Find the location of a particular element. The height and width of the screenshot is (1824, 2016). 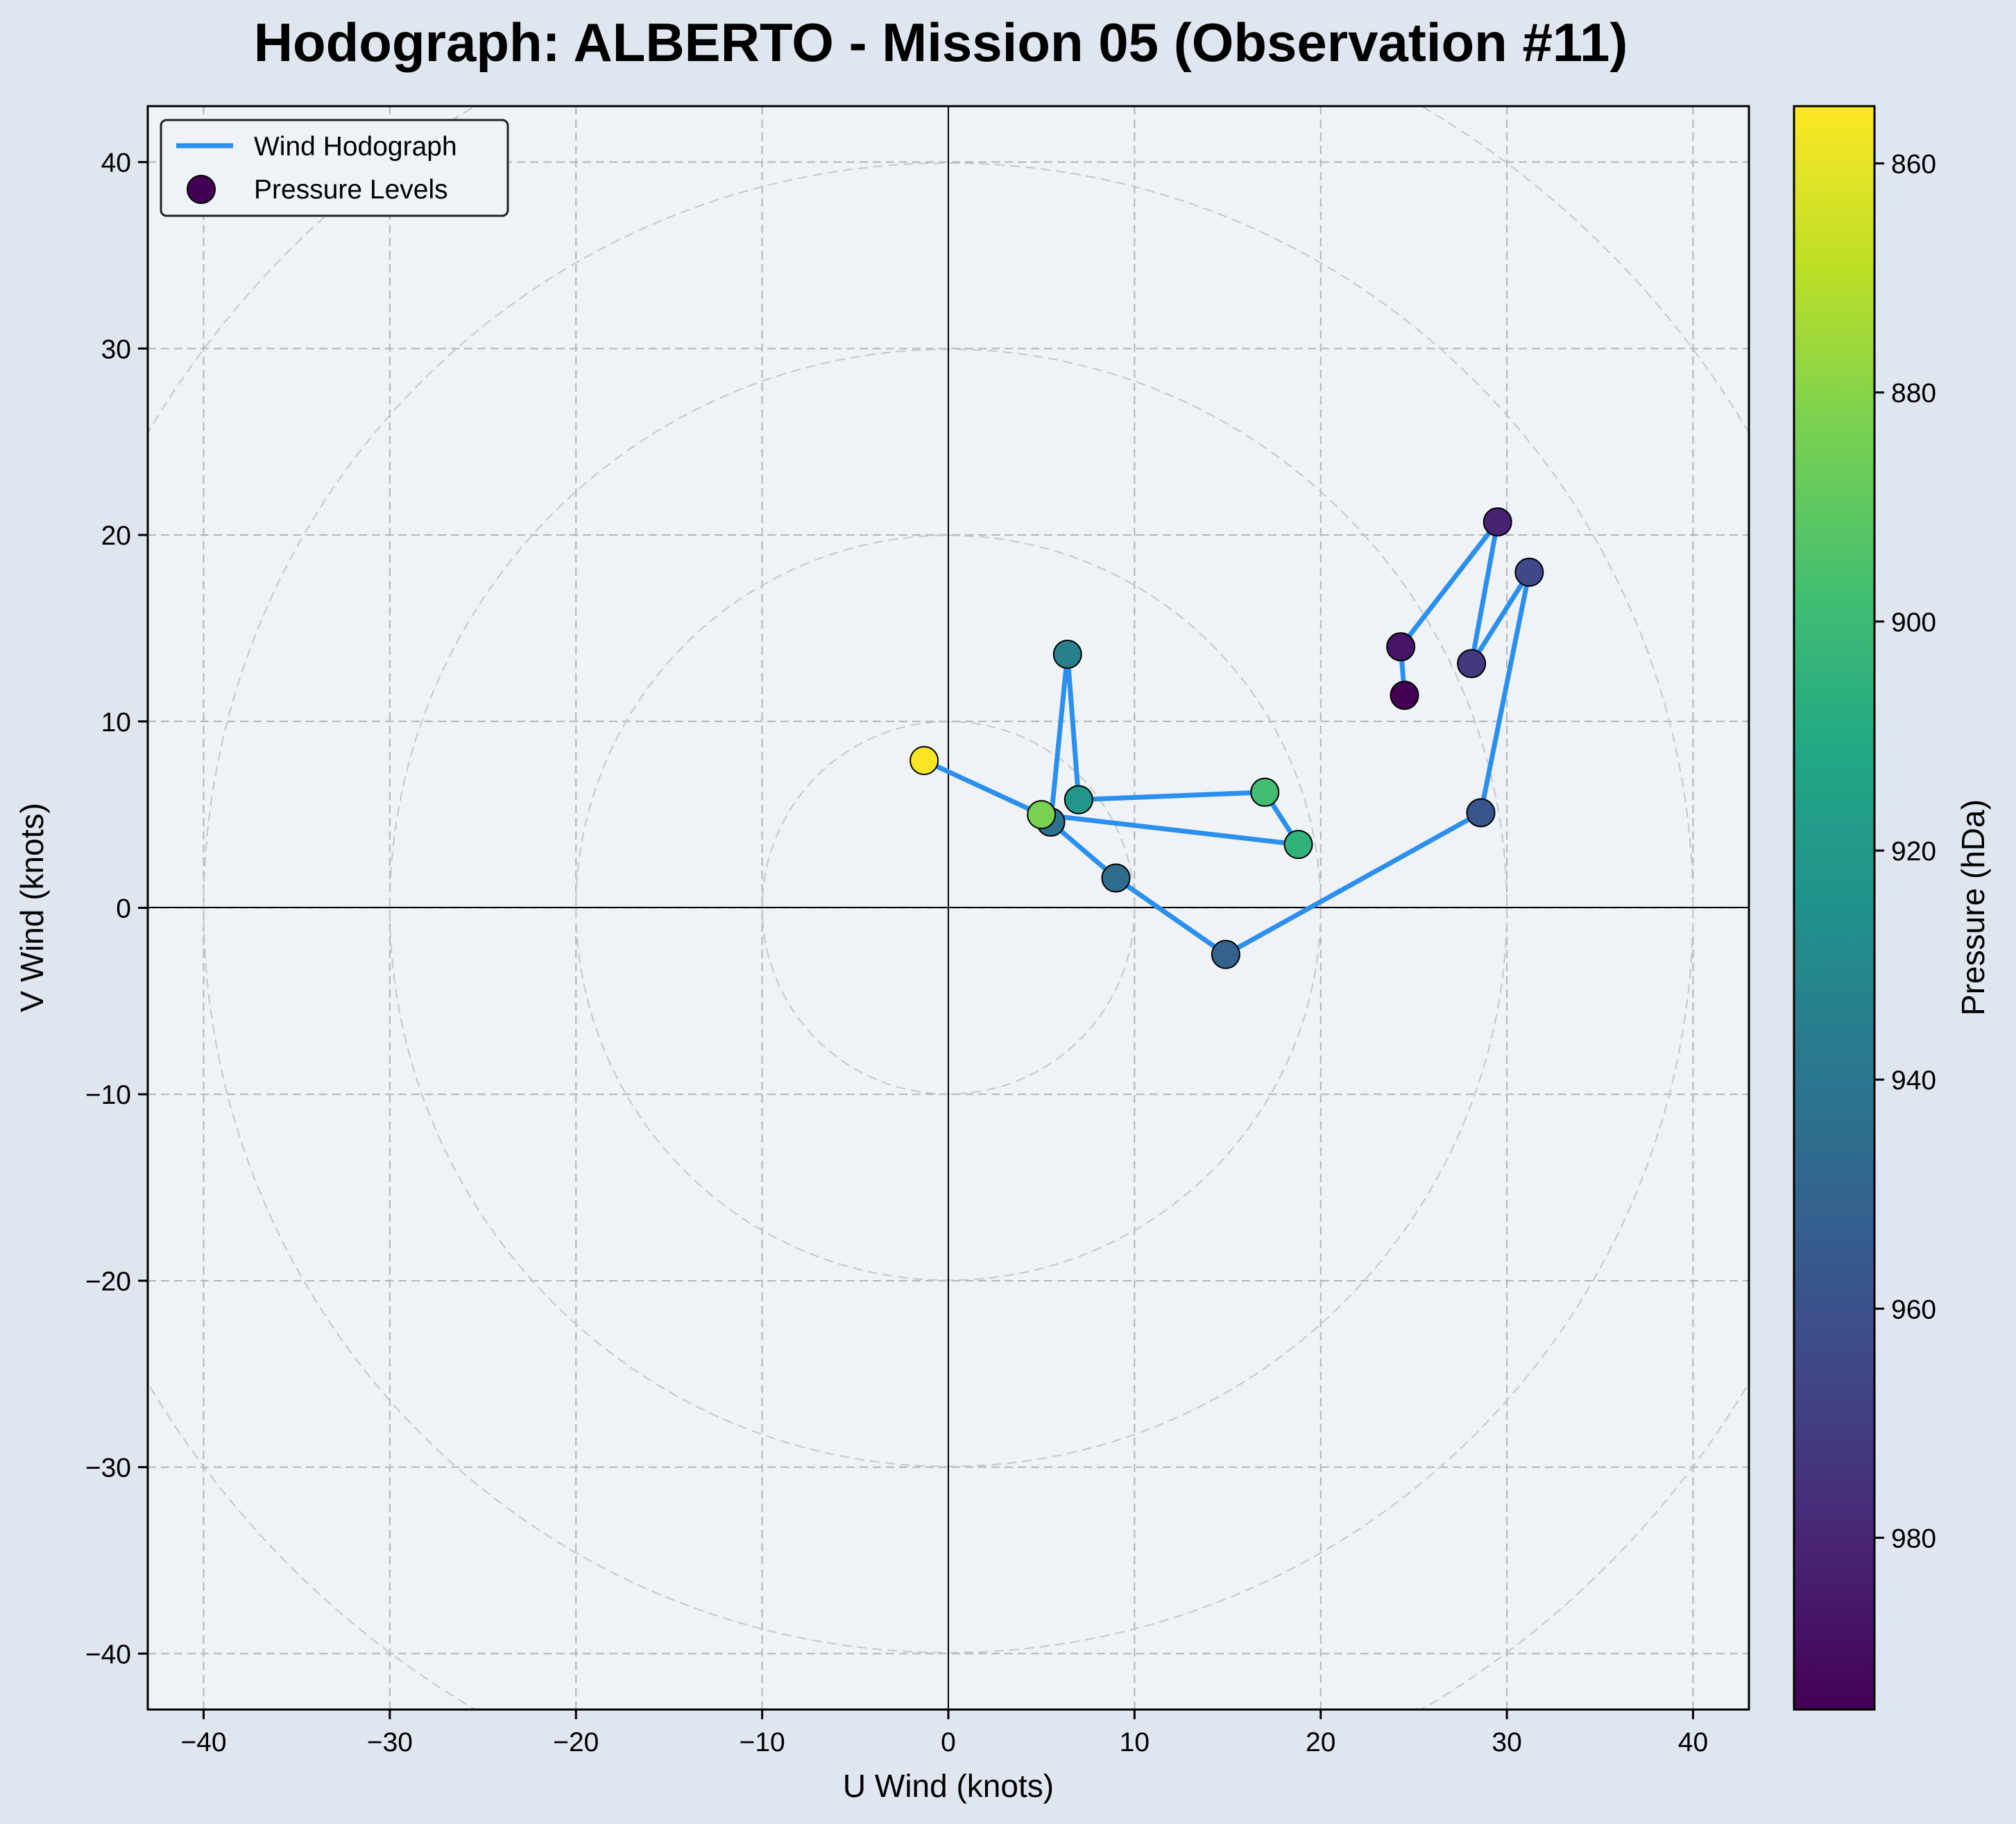

y-tick-label: 20 is located at coordinates (116, 536).